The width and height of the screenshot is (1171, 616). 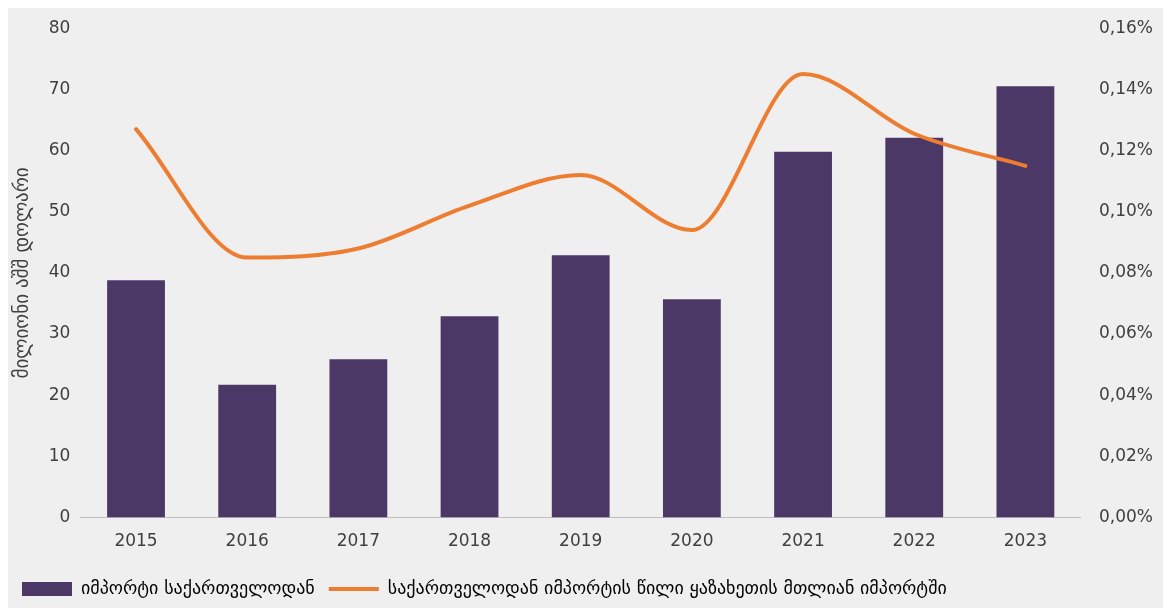 What do you see at coordinates (59, 87) in the screenshot?
I see `y-tick-label: 70` at bounding box center [59, 87].